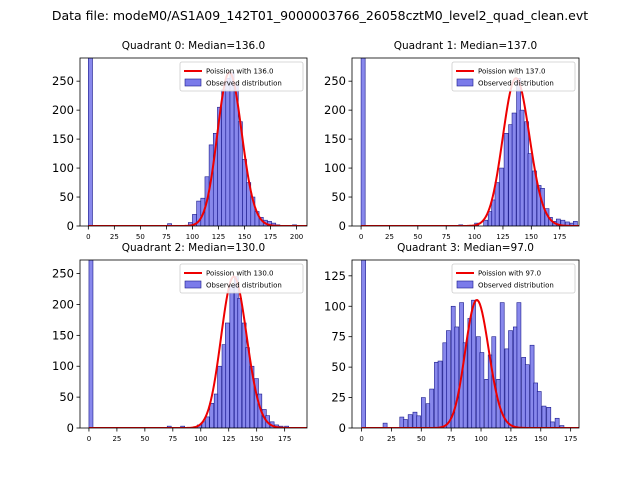 This screenshot has width=640, height=480. What do you see at coordinates (240, 274) in the screenshot?
I see `legend-curve-label: Poission with 130.0` at bounding box center [240, 274].